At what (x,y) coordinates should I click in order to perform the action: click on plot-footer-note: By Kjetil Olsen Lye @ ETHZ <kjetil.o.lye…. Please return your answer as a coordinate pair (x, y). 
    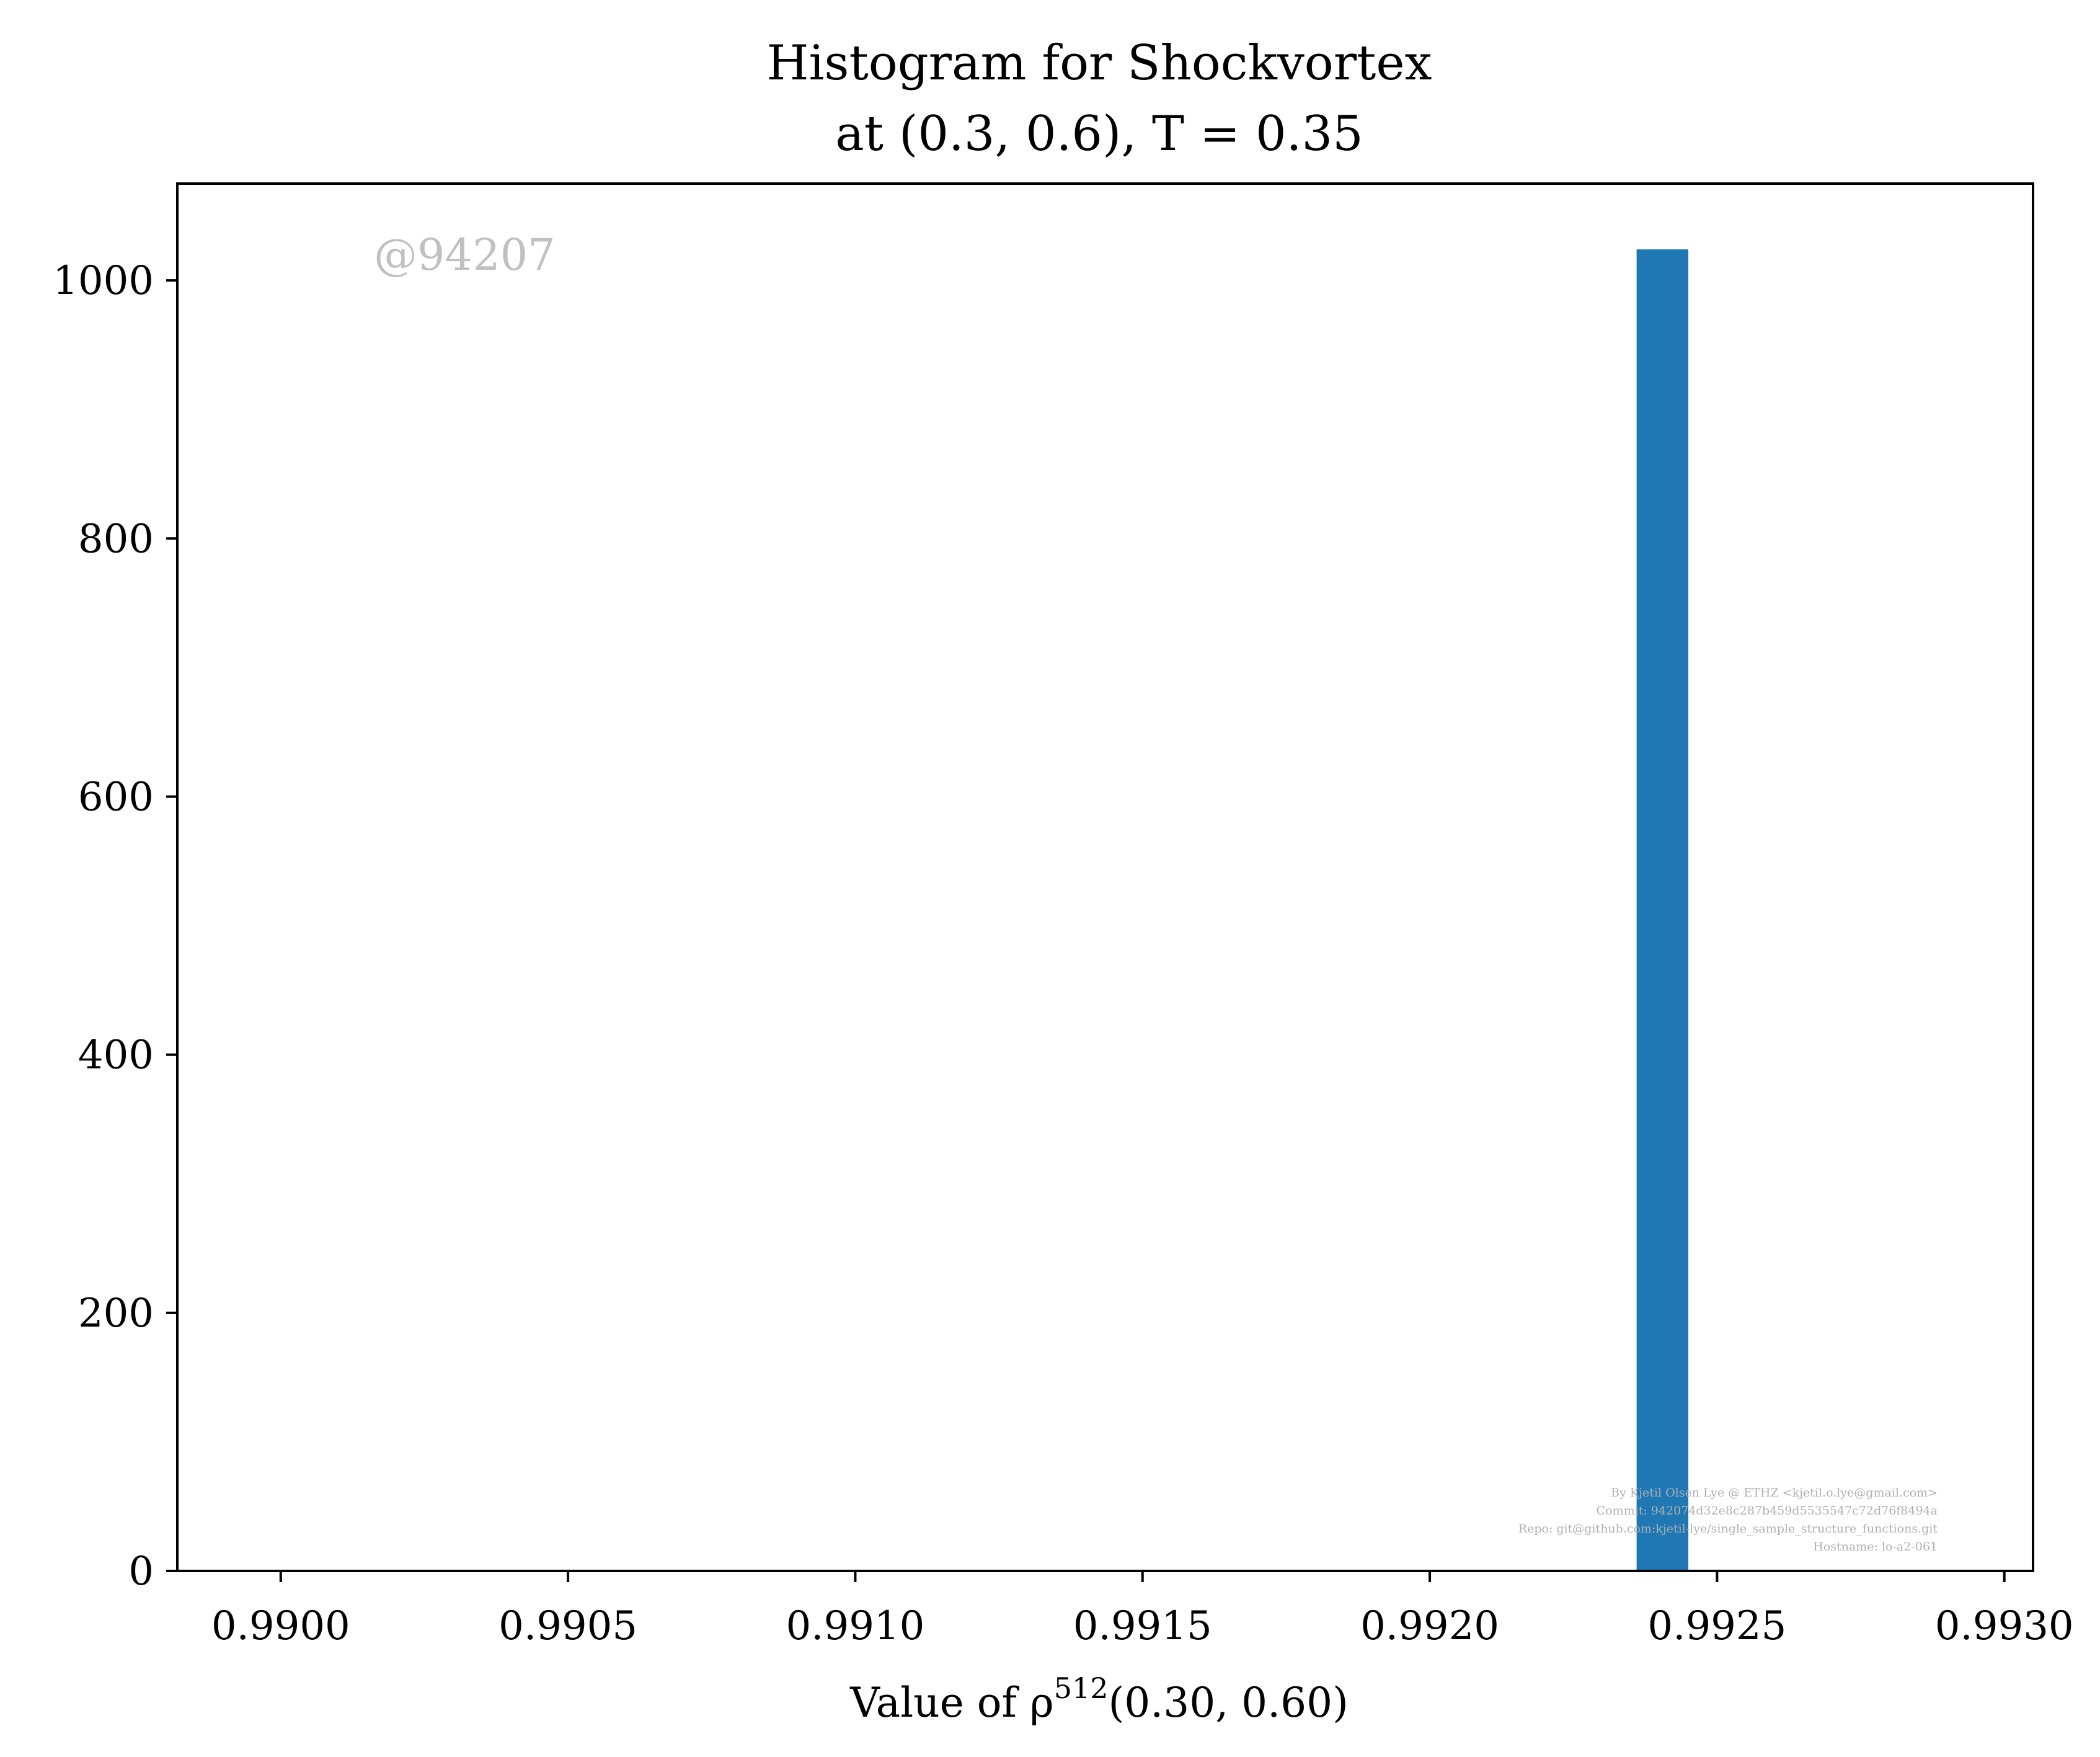
    Looking at the image, I should click on (1728, 1520).